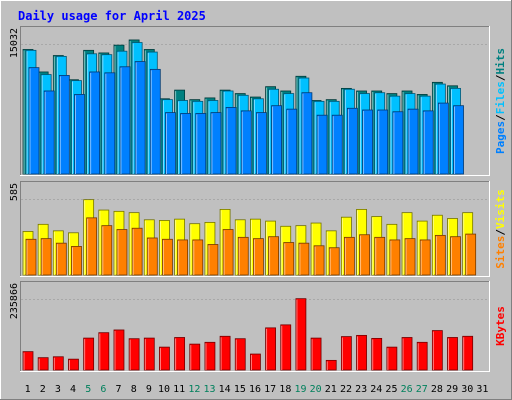 This screenshot has width=512, height=400. What do you see at coordinates (164, 389) in the screenshot?
I see `x-tick-label: 10` at bounding box center [164, 389].